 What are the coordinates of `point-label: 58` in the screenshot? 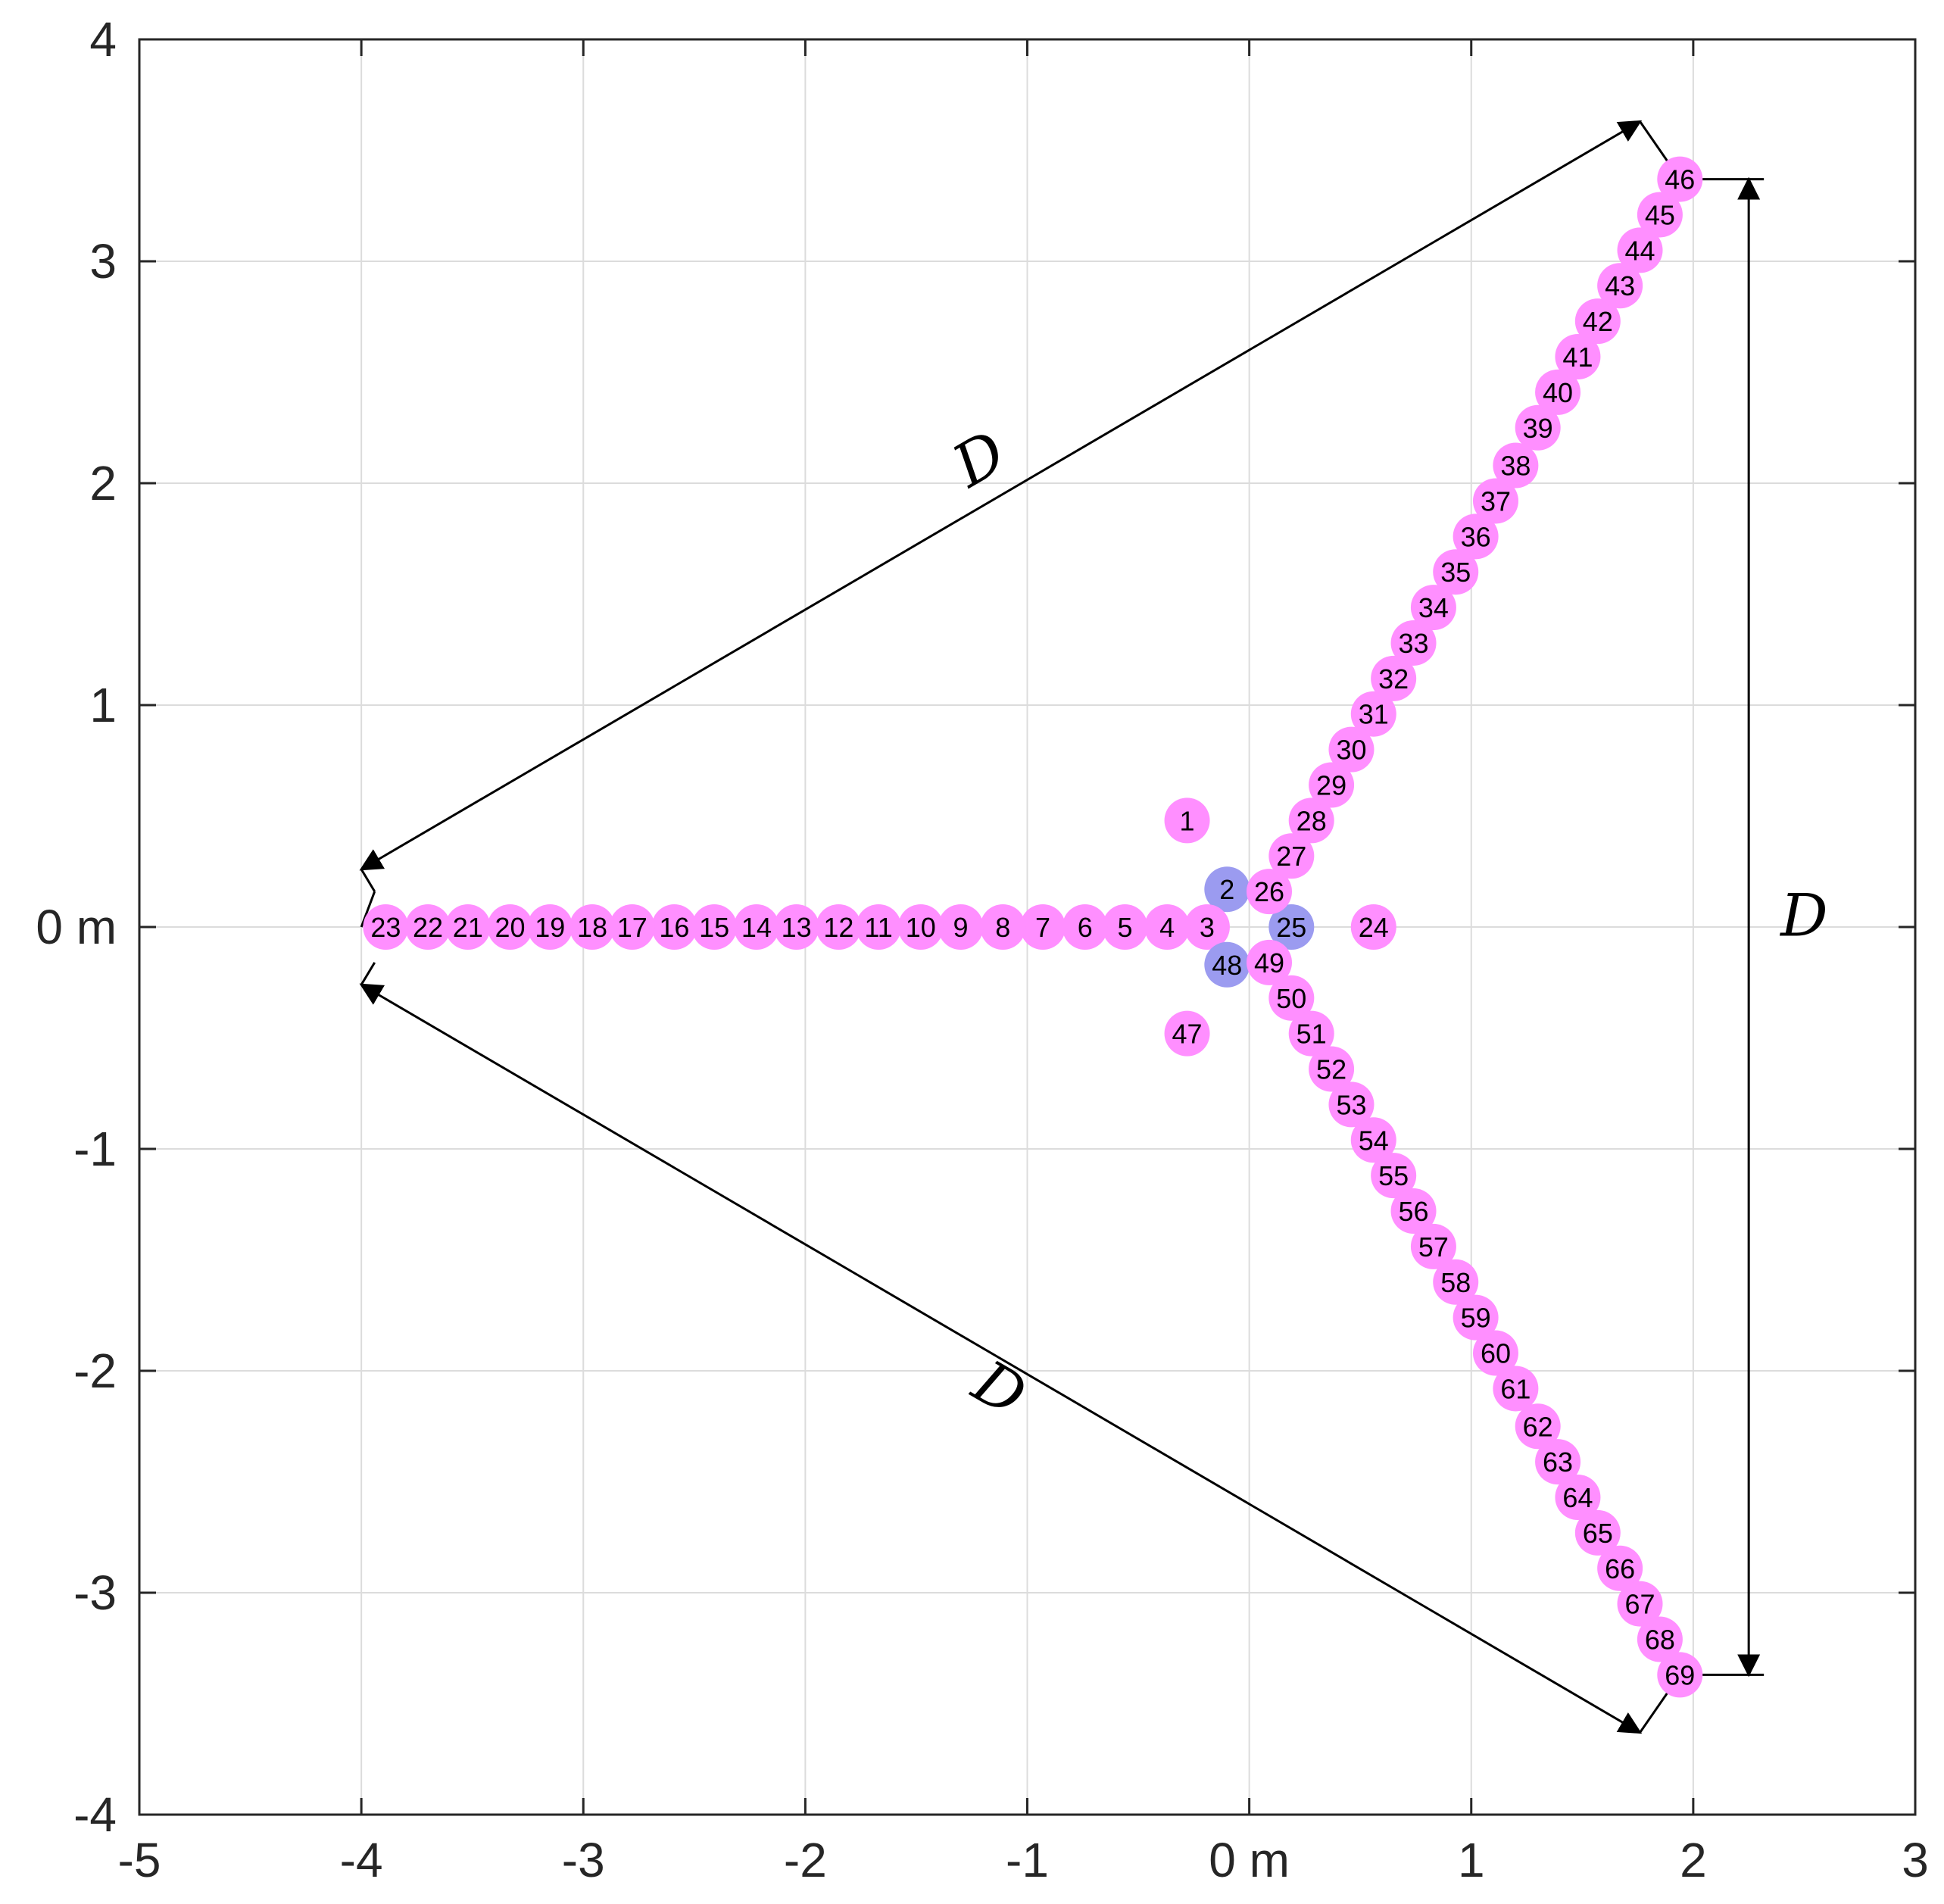 It's located at (1455, 1282).